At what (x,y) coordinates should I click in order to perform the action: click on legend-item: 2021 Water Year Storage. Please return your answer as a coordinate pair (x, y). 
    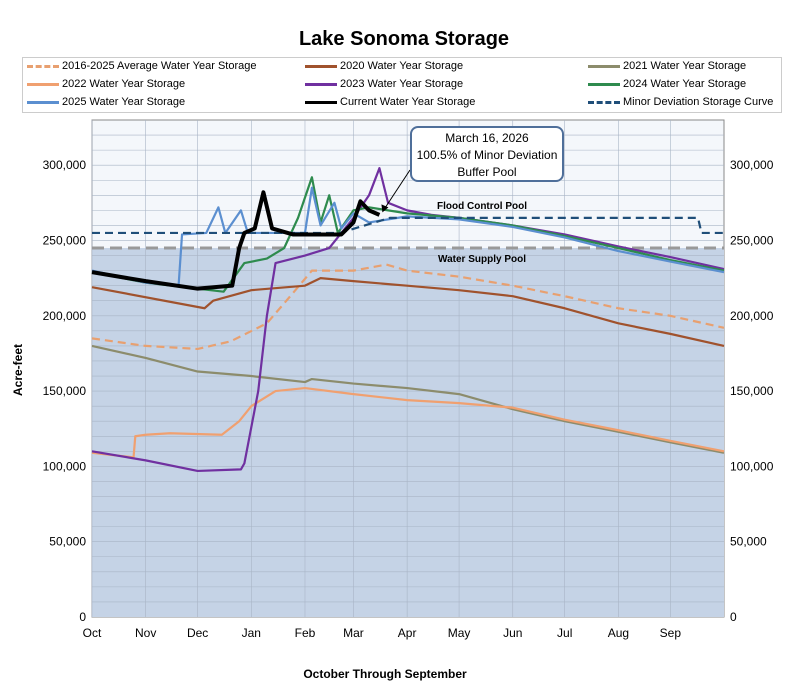
    Looking at the image, I should click on (667, 66).